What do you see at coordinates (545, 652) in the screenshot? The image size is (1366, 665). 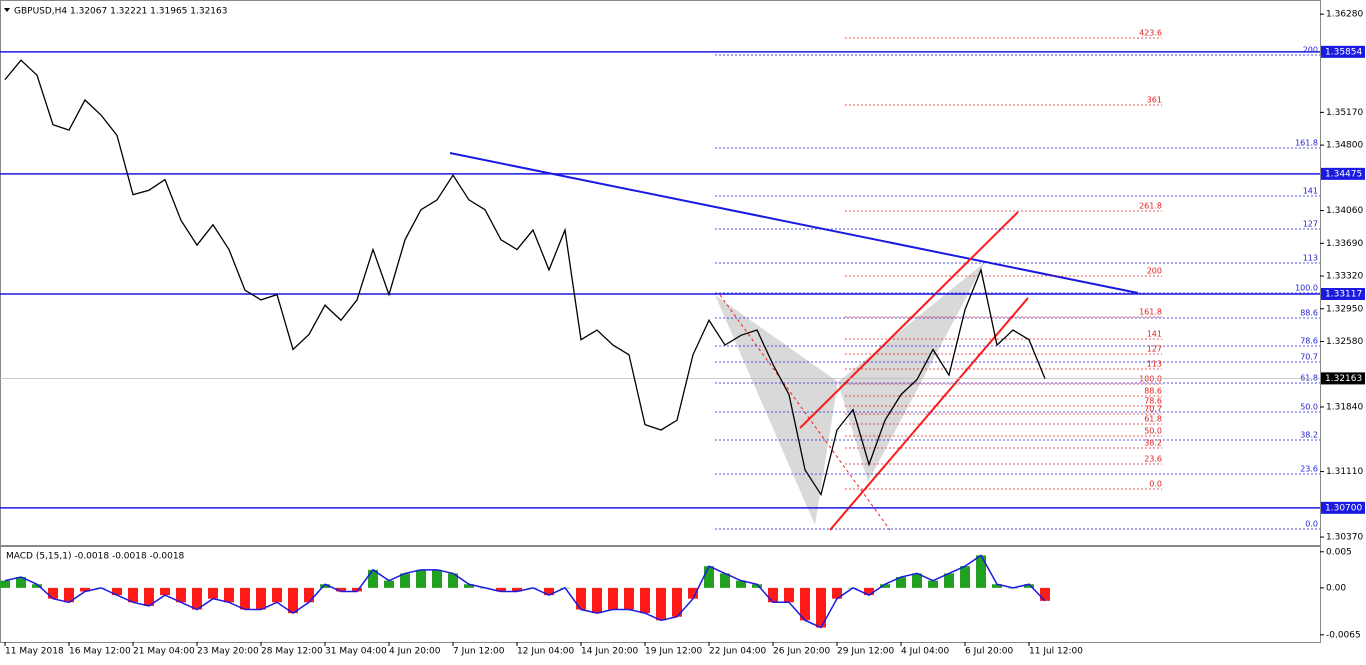 I see `x-tick-label: 12 Jun 04:00` at bounding box center [545, 652].